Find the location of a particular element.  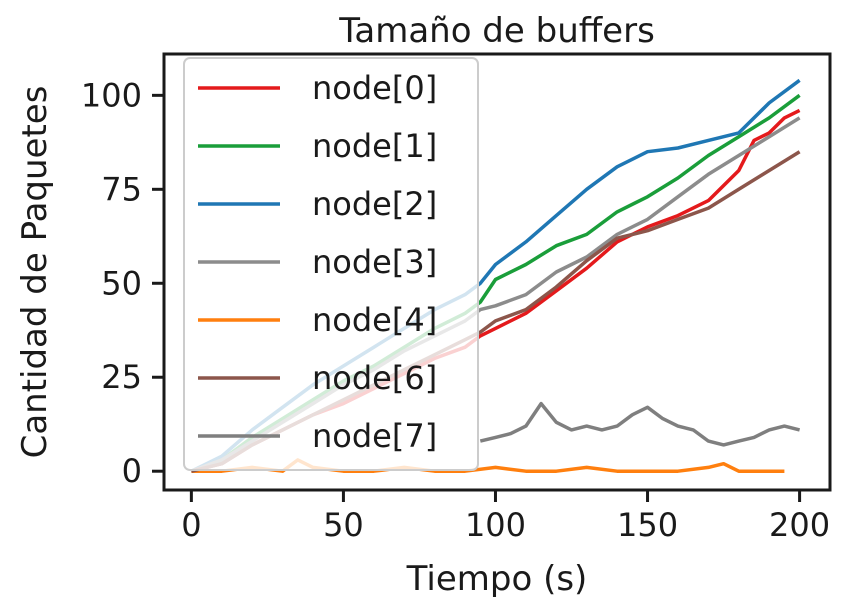

y-tick-label: 50 is located at coordinates (121, 283).